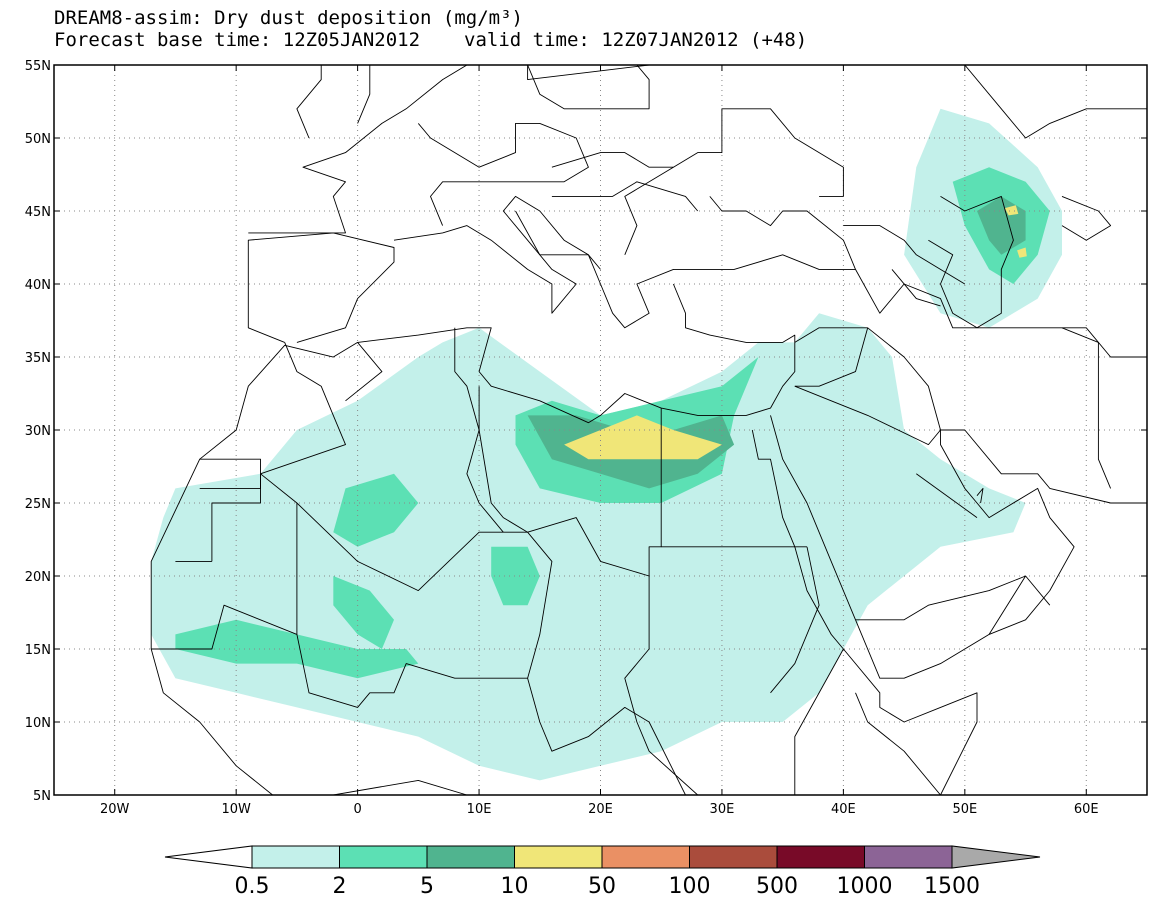 The image size is (1165, 907). Describe the element at coordinates (38, 577) in the screenshot. I see `lat-tick-label: 20N` at that location.